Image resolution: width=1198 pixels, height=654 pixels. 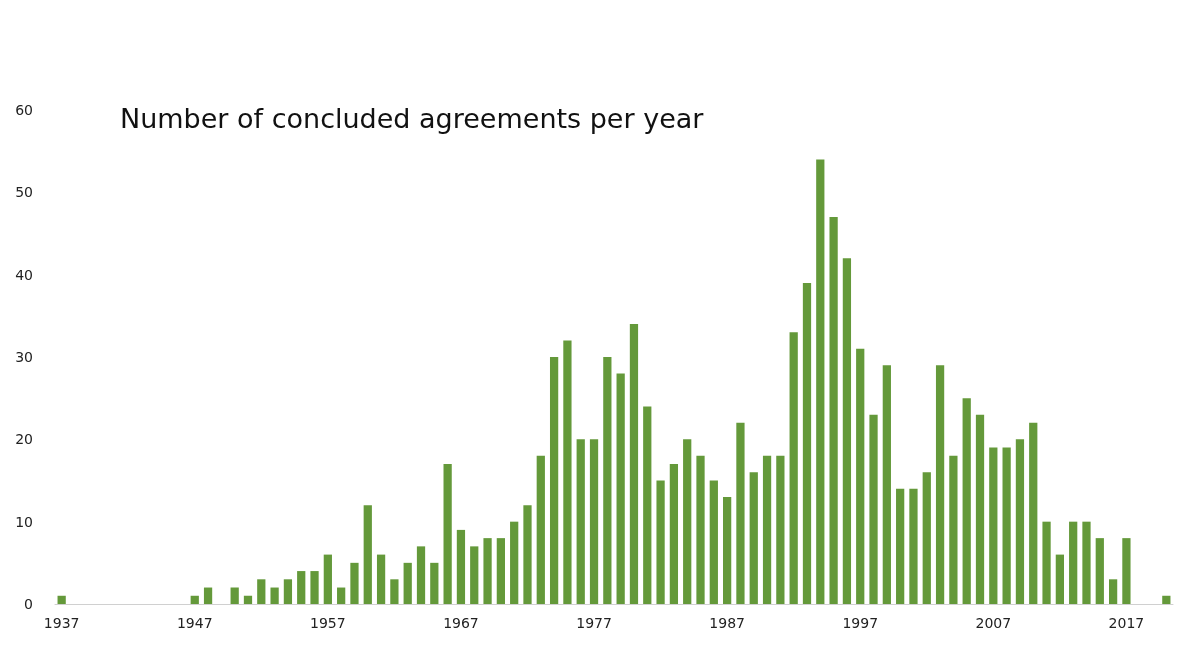 What do you see at coordinates (993, 623) in the screenshot?
I see `x-tick-label: 2007` at bounding box center [993, 623].